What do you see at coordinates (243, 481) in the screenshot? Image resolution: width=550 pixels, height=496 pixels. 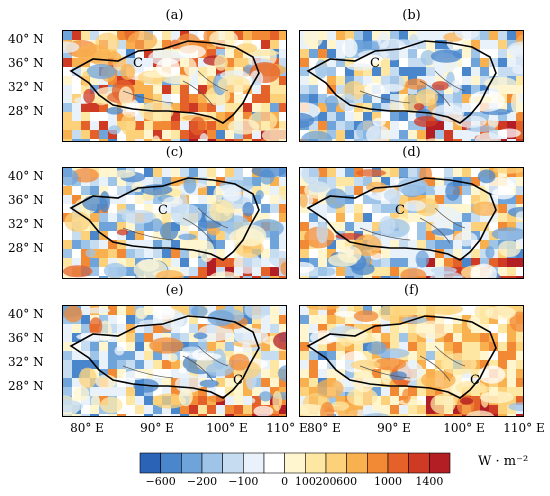 I see `colorbar-tick: −100` at bounding box center [243, 481].